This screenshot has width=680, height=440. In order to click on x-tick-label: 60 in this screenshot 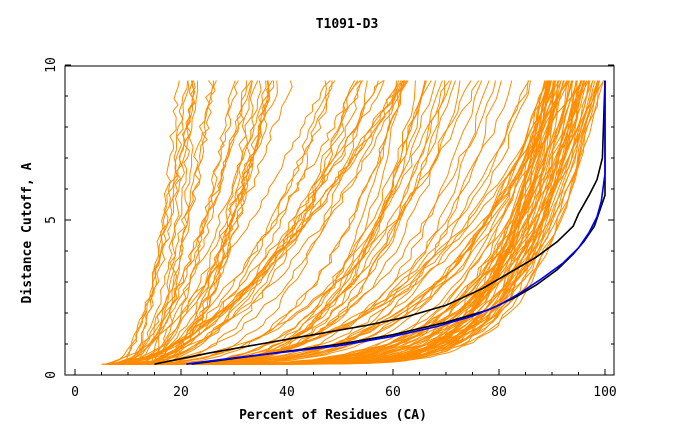, I will do `click(393, 392)`.